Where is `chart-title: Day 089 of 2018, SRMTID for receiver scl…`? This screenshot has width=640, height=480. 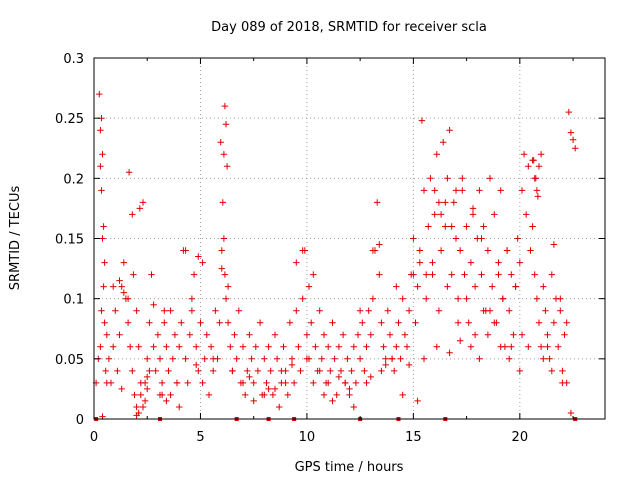
chart-title: Day 089 of 2018, SRMTID for receiver scl… is located at coordinates (349, 27).